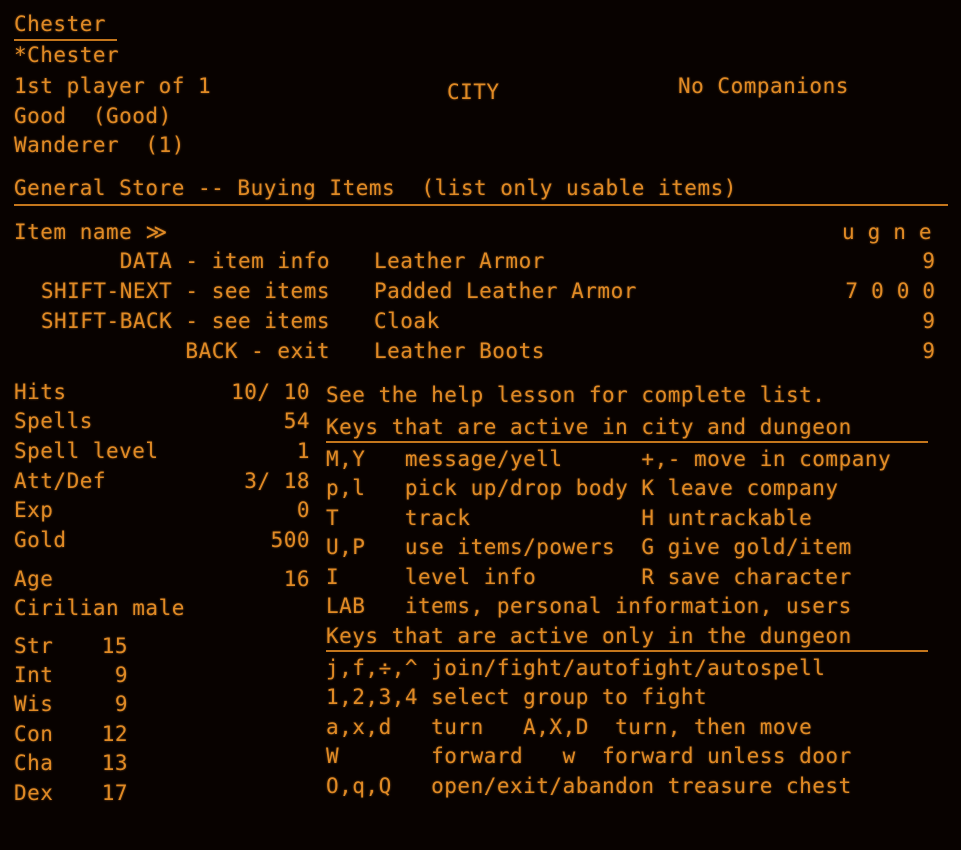 The height and width of the screenshot is (850, 961). I want to click on help-note: See the help lesson for complete list., so click(576, 395).